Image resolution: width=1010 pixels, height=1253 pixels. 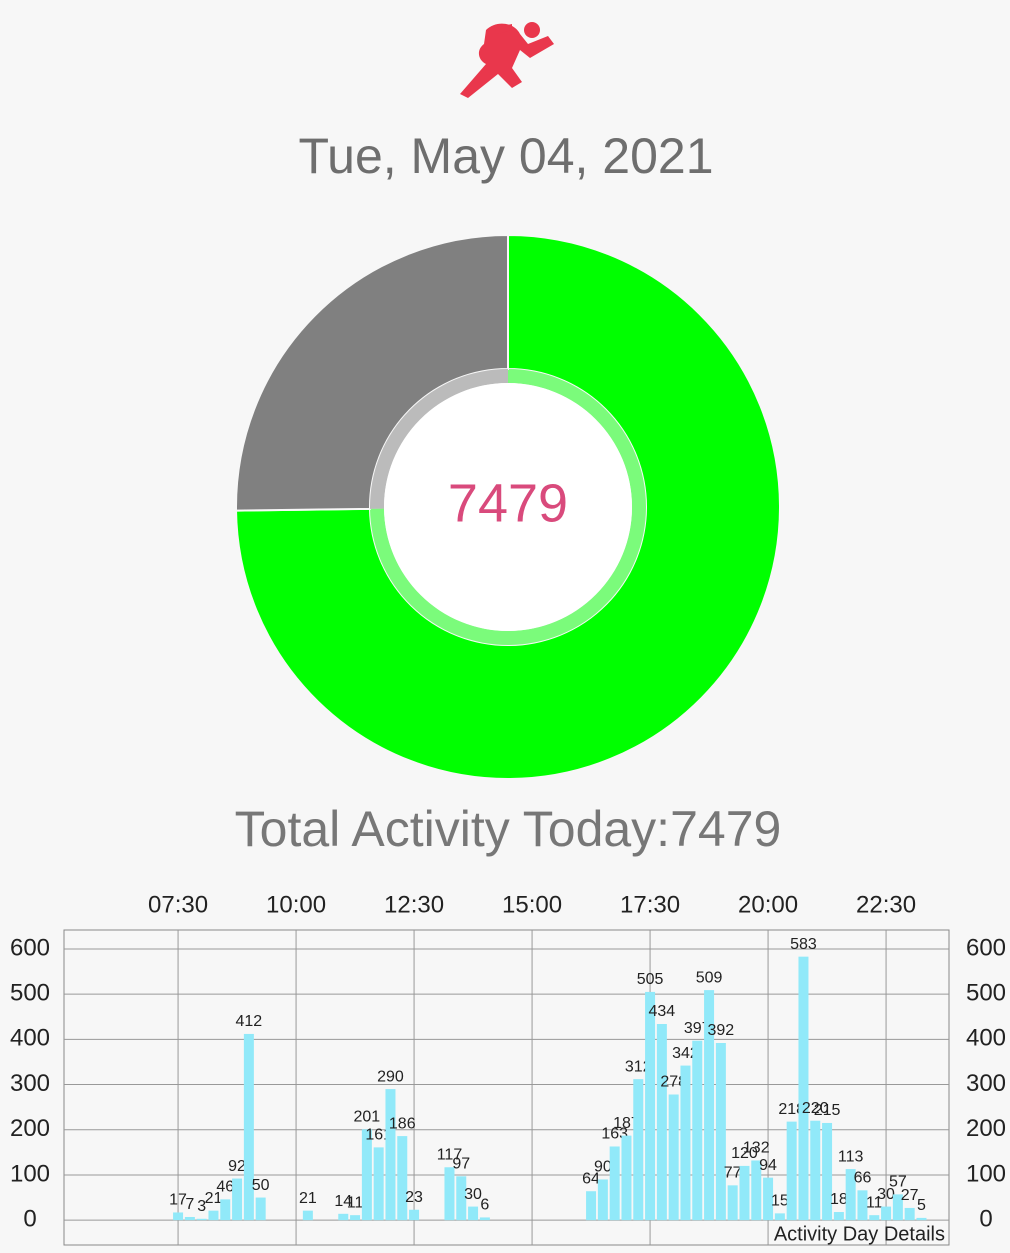 I want to click on bar-value-label: 583, so click(x=803, y=944).